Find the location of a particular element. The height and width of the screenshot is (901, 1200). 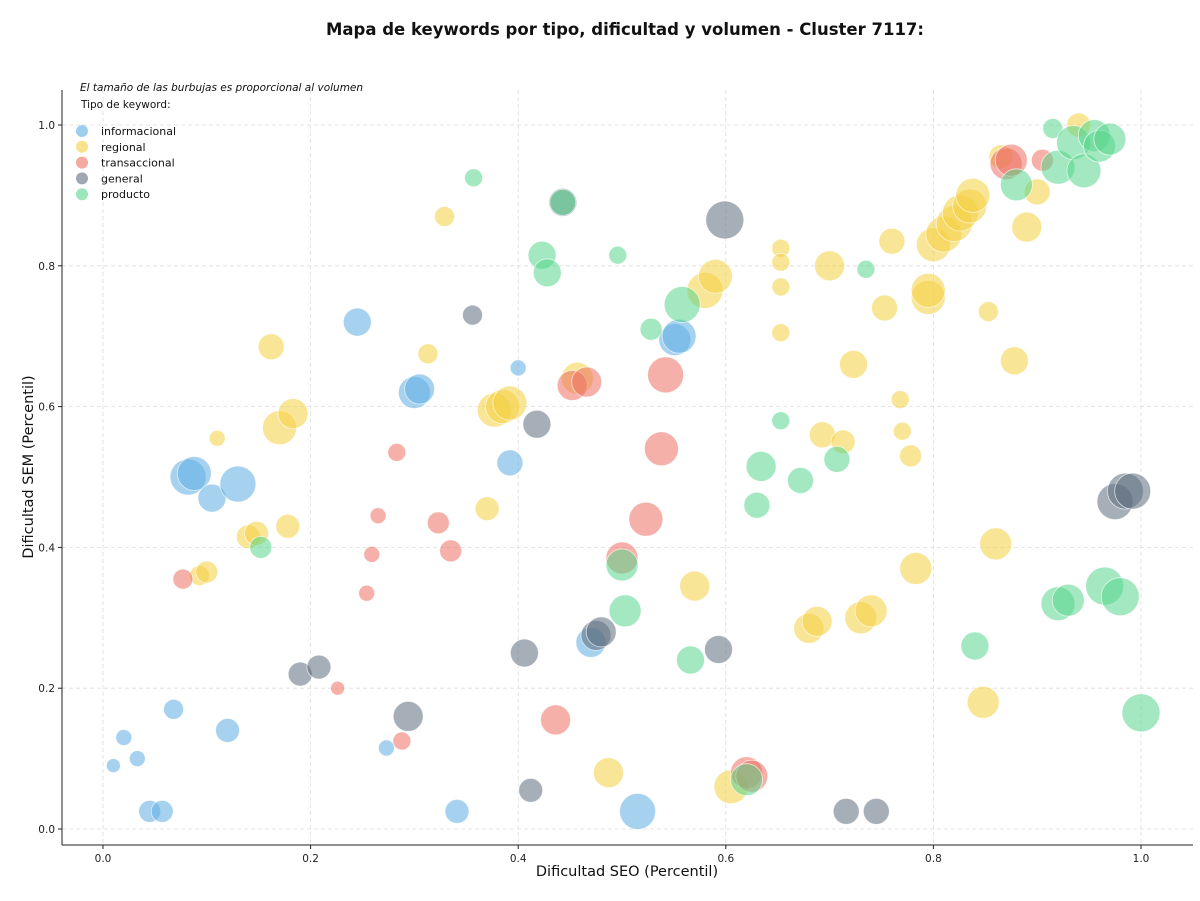

x-tick-label: 0.6 is located at coordinates (725, 859).